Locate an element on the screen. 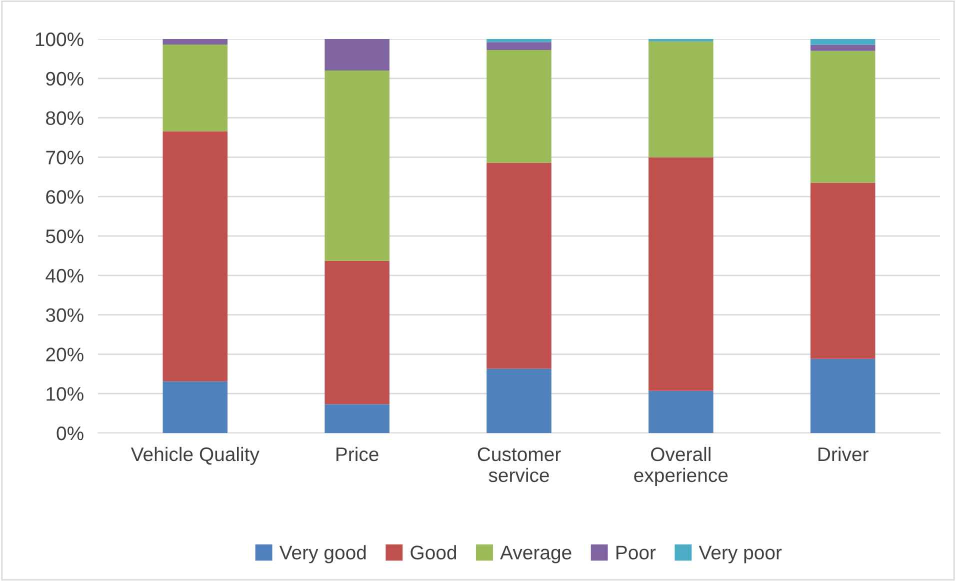 The width and height of the screenshot is (956, 581). y-tick-label: 10% is located at coordinates (65, 394).